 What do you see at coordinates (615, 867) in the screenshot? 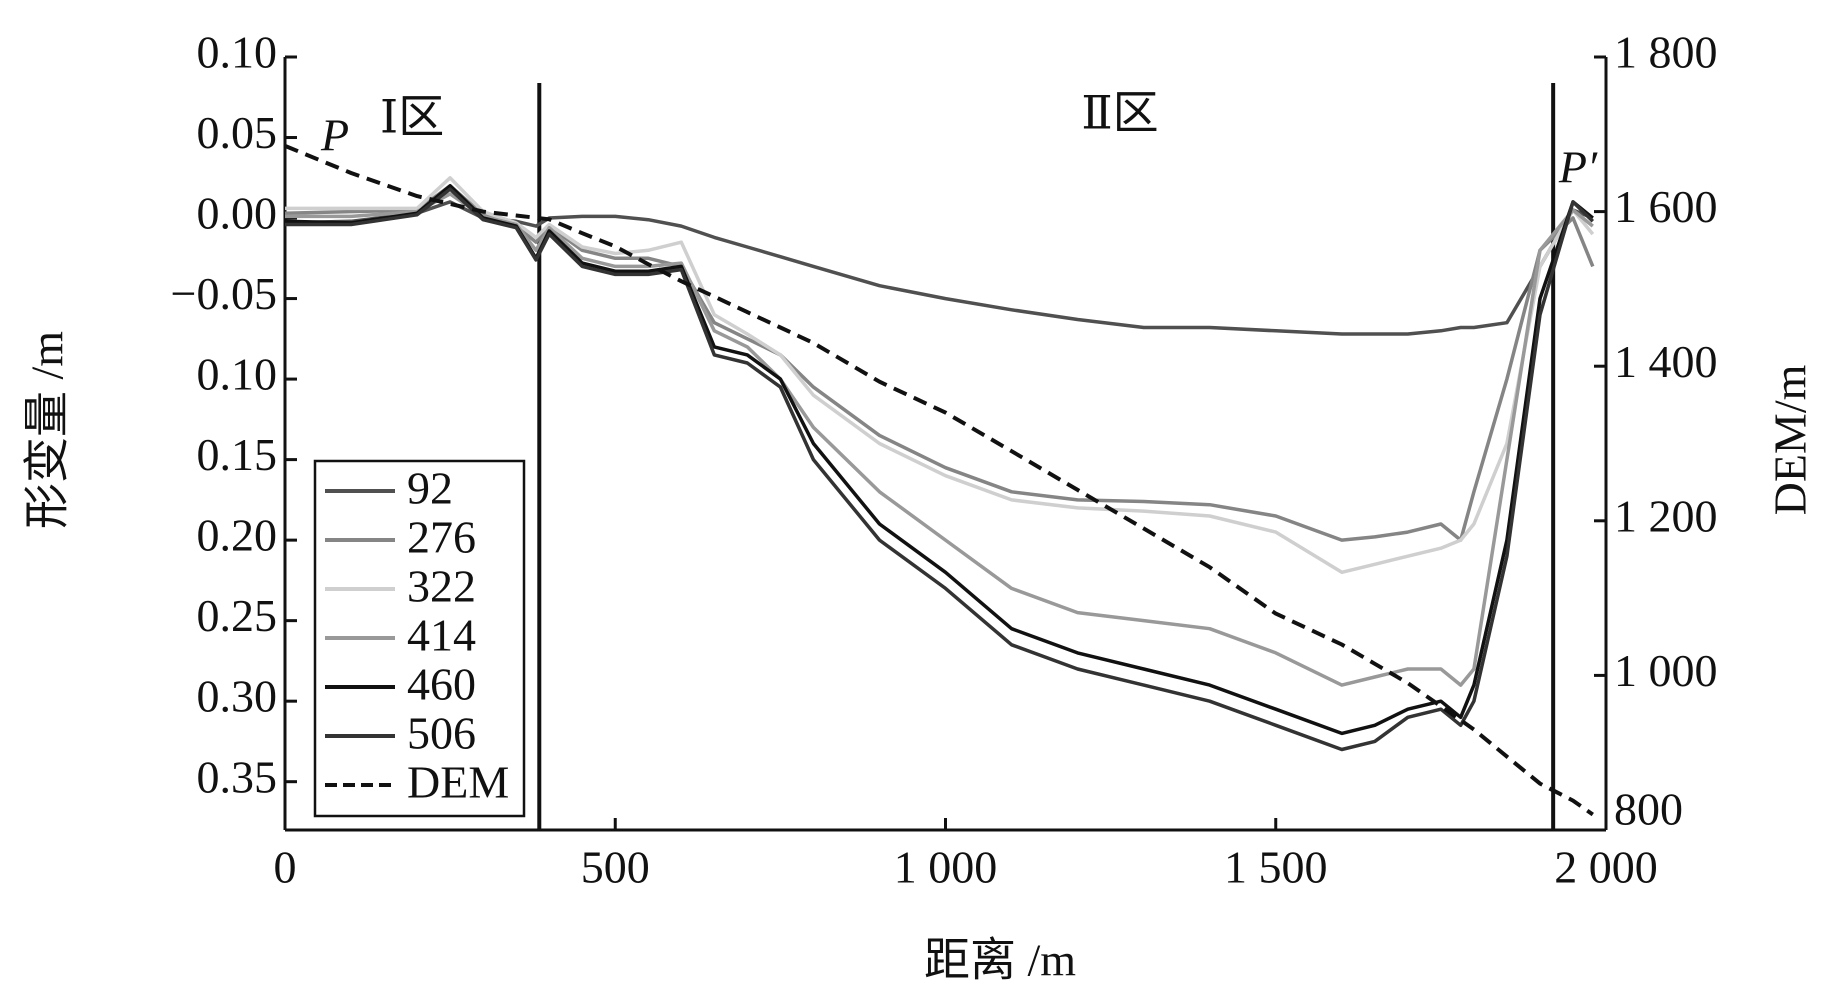
I see `x-tick-label: 500` at bounding box center [615, 867].